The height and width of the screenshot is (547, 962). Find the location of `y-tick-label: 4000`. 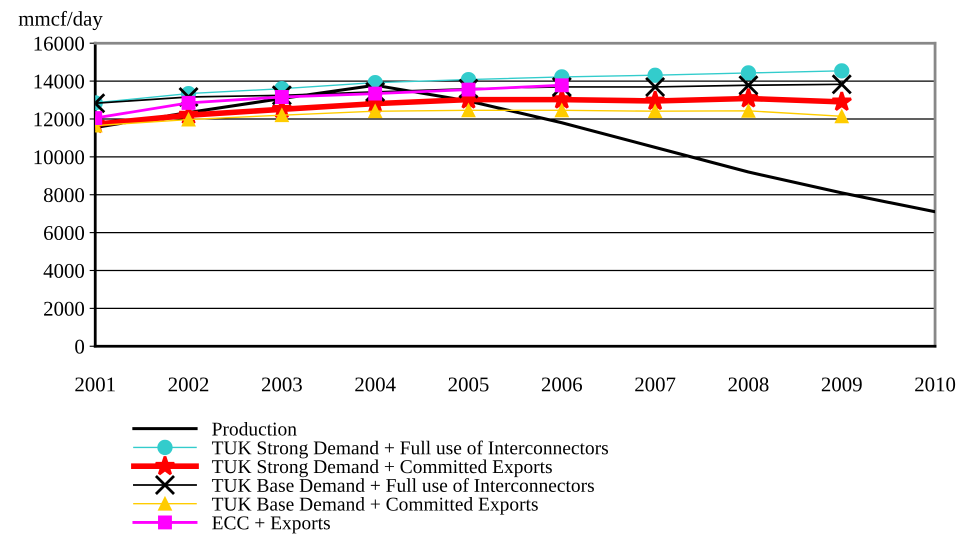

y-tick-label: 4000 is located at coordinates (64, 271).